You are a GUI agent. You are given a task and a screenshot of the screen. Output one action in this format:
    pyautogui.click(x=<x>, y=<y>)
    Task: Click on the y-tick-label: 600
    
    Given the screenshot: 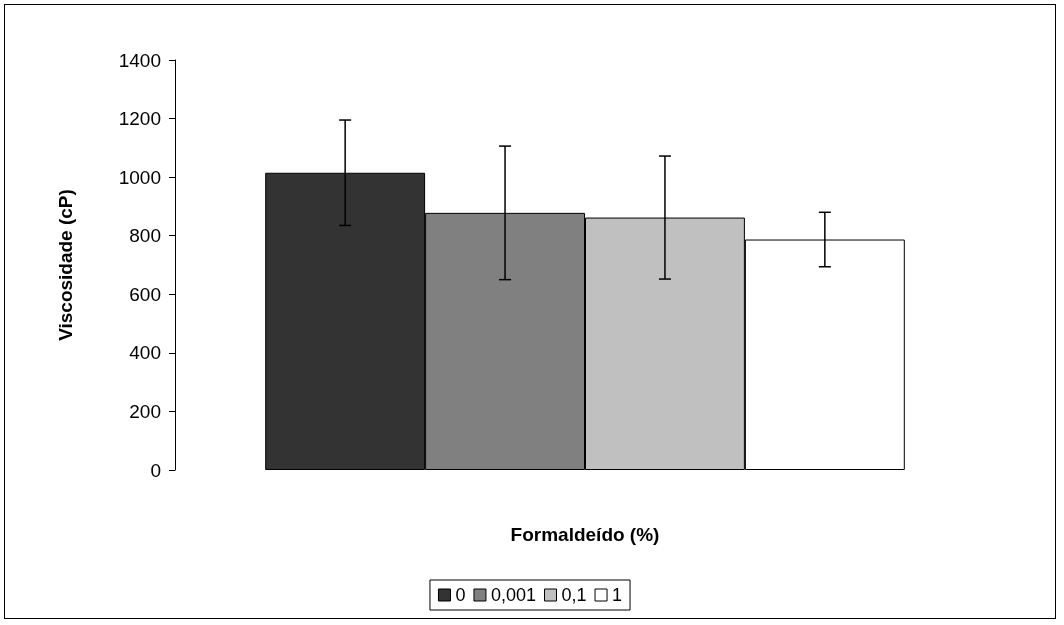 What is the action you would take?
    pyautogui.click(x=145, y=294)
    